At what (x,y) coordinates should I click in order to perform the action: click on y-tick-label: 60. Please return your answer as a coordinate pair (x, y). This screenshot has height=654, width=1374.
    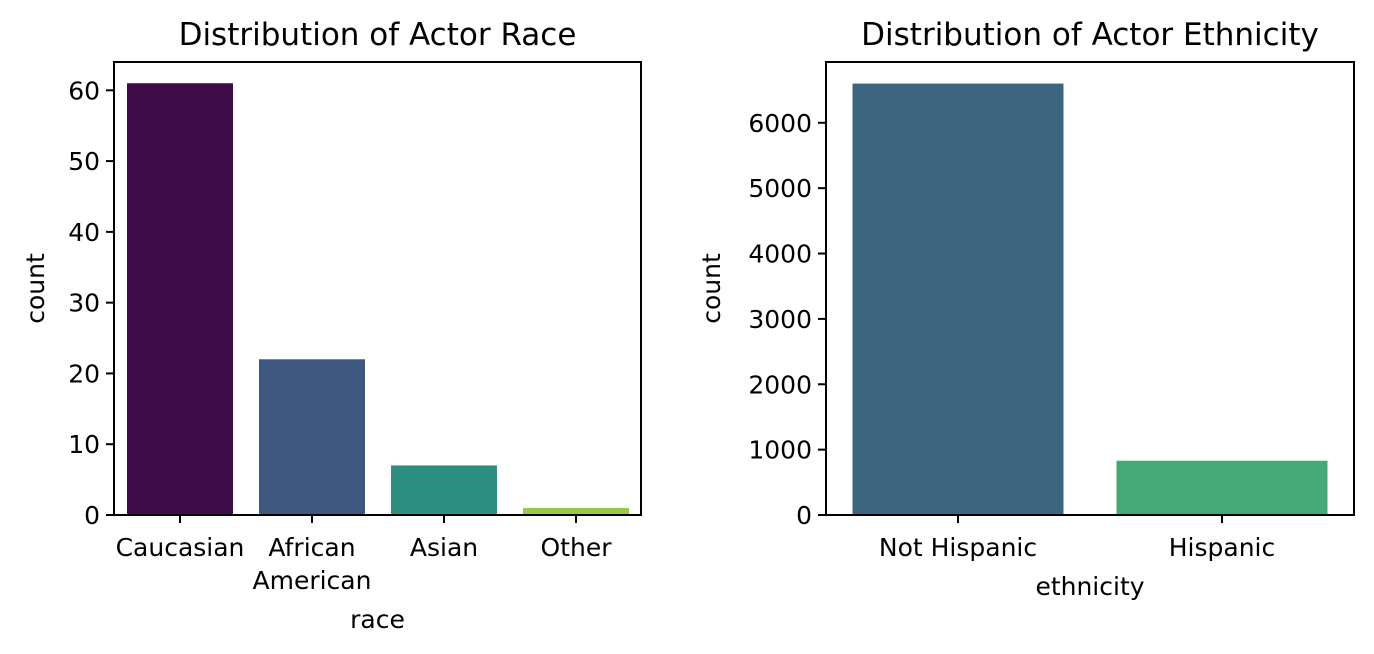
    Looking at the image, I should click on (84, 90).